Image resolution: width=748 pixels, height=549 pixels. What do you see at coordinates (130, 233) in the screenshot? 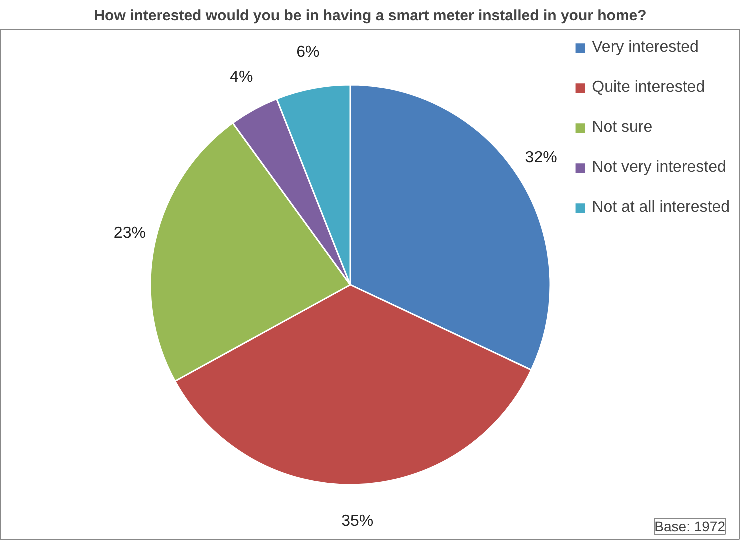
I see `data-label: 23%` at bounding box center [130, 233].